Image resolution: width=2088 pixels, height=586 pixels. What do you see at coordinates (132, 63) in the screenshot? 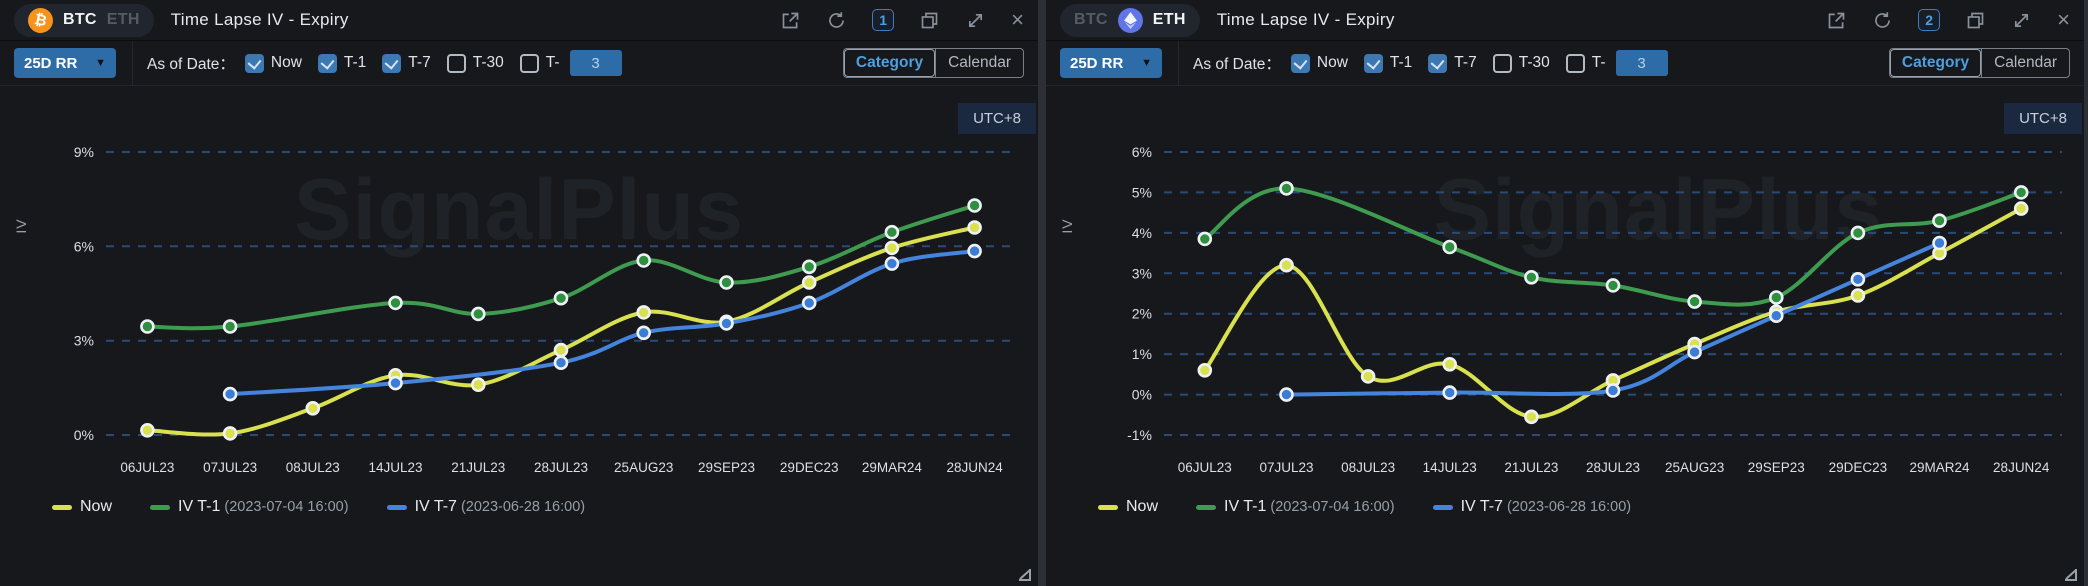
I see `divider` at bounding box center [132, 63].